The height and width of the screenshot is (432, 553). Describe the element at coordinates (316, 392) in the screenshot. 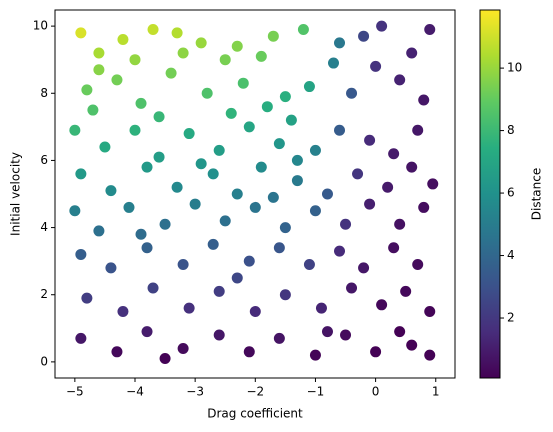

I see `x-tick-label: −1` at that location.